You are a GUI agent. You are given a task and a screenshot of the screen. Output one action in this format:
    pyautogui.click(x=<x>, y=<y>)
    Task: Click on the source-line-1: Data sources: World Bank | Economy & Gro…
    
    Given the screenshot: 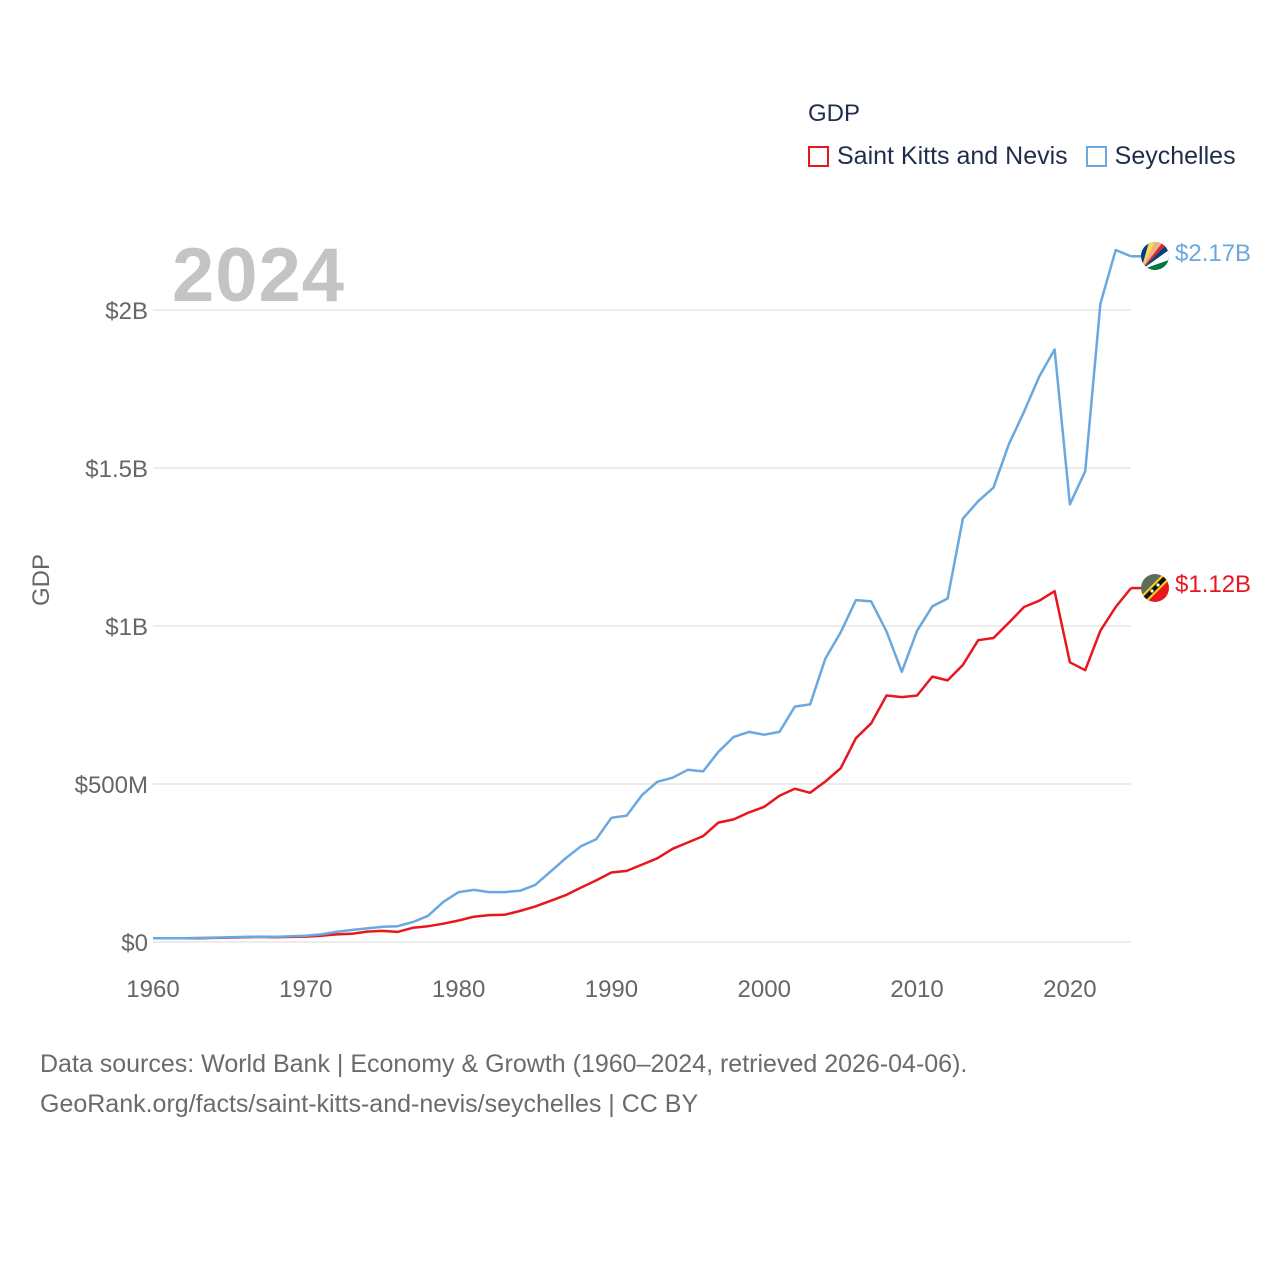 What is the action you would take?
    pyautogui.click(x=504, y=1064)
    